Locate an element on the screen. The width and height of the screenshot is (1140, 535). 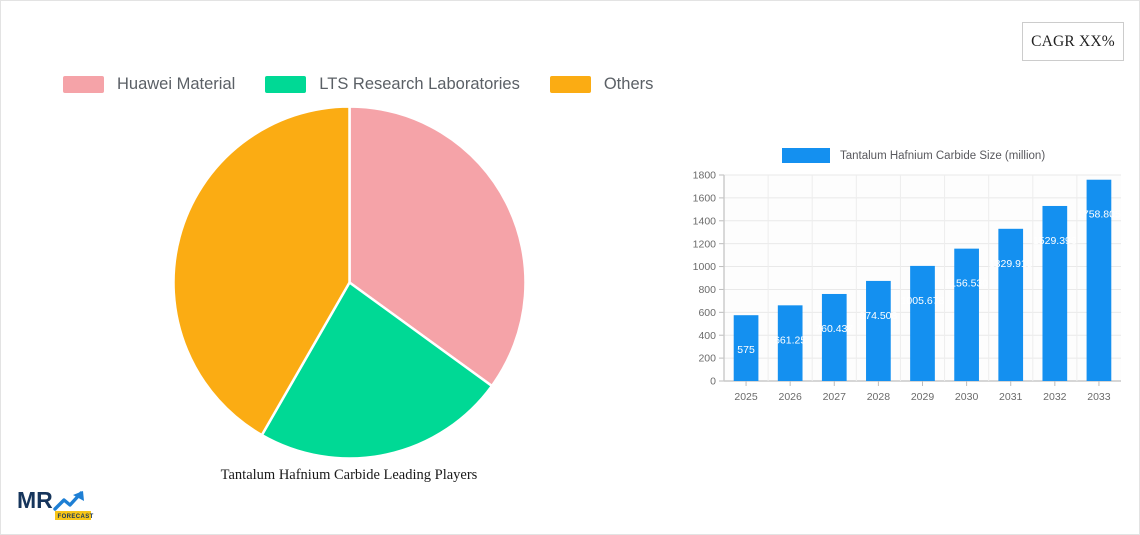
pie-legend-label: Huawei Material is located at coordinates (176, 84).